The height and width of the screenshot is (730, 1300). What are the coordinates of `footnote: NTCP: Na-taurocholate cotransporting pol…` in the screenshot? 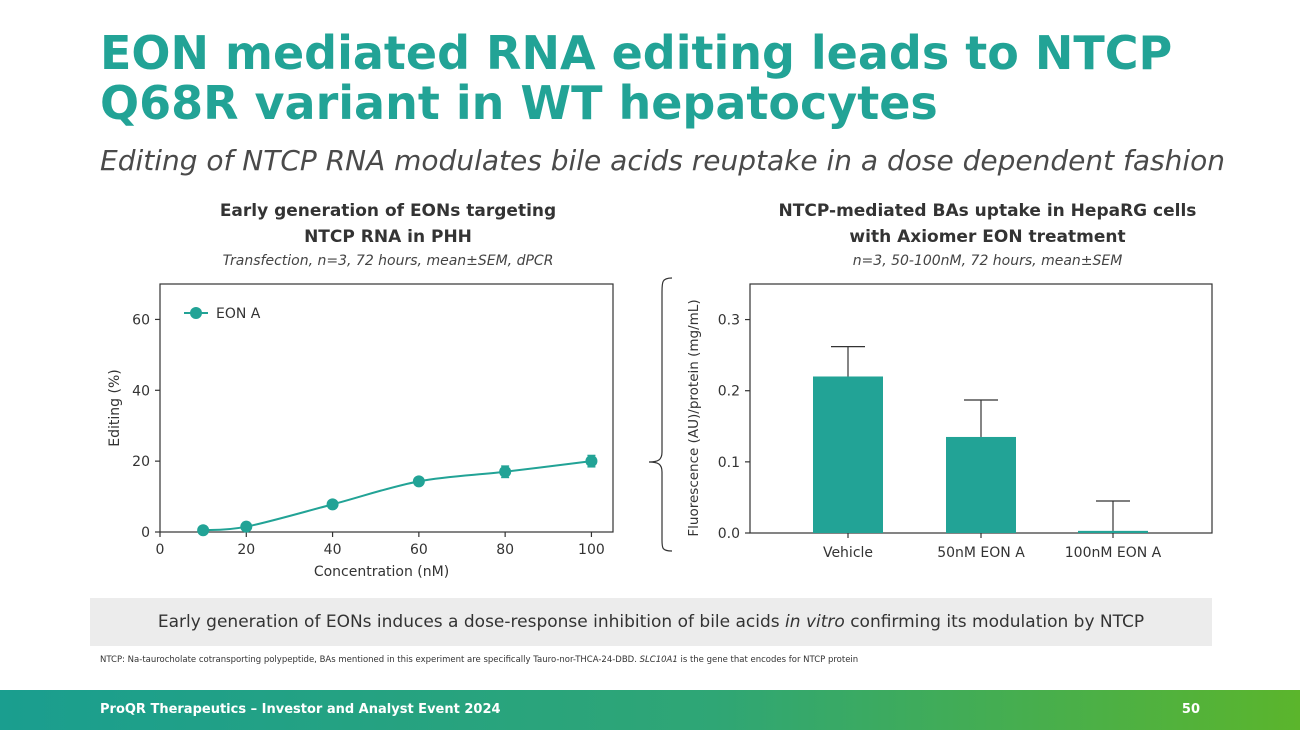 It's located at (650, 660).